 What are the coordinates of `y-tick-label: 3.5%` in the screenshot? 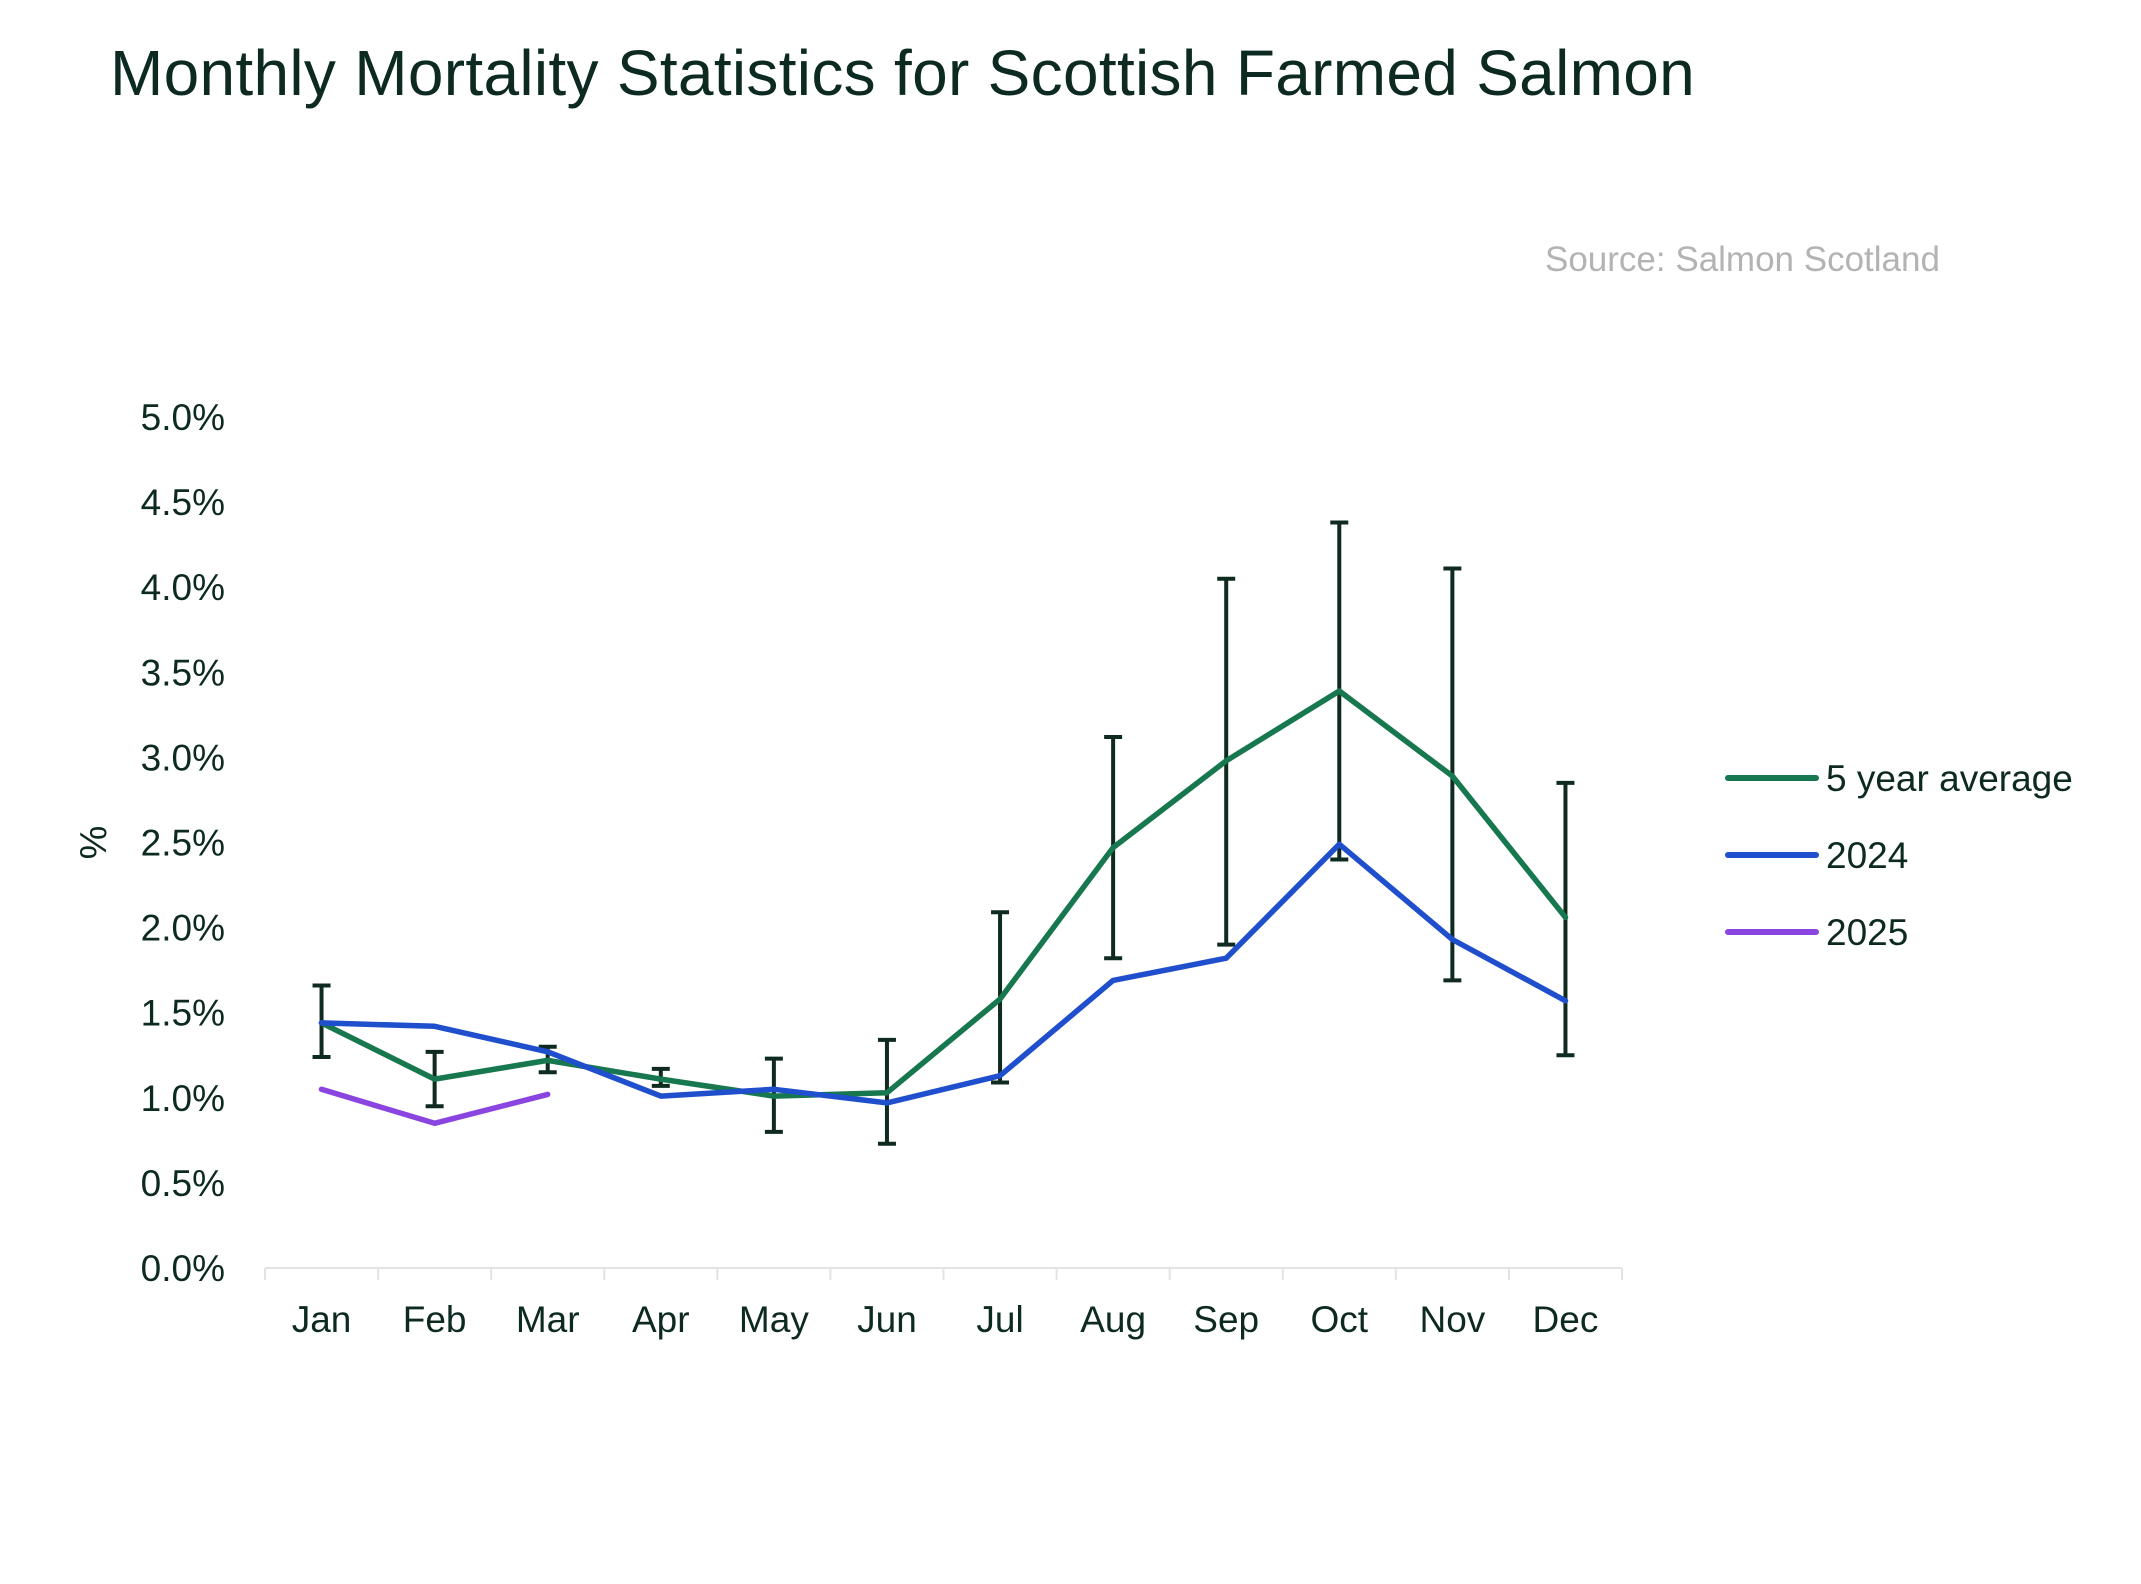 It's located at (183, 672).